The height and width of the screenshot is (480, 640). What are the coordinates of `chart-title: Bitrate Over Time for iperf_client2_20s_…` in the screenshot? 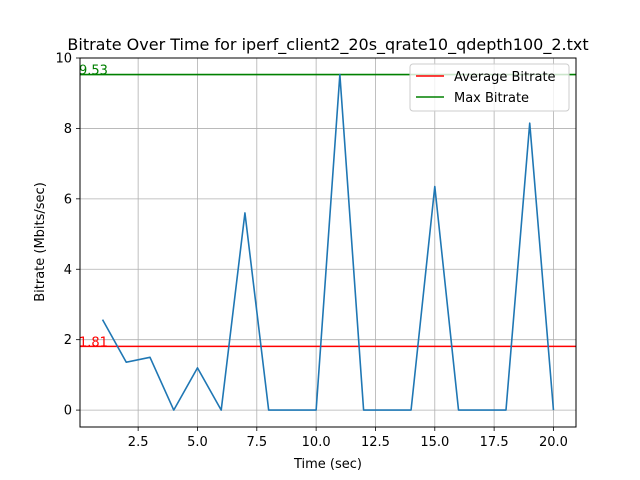 It's located at (327, 45).